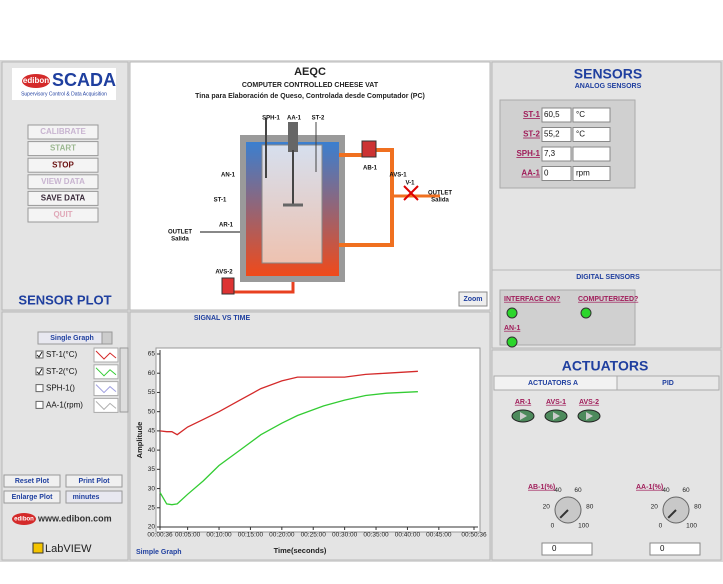 The image size is (723, 584). I want to click on channel-label: AA-1(rpm), so click(64, 405).